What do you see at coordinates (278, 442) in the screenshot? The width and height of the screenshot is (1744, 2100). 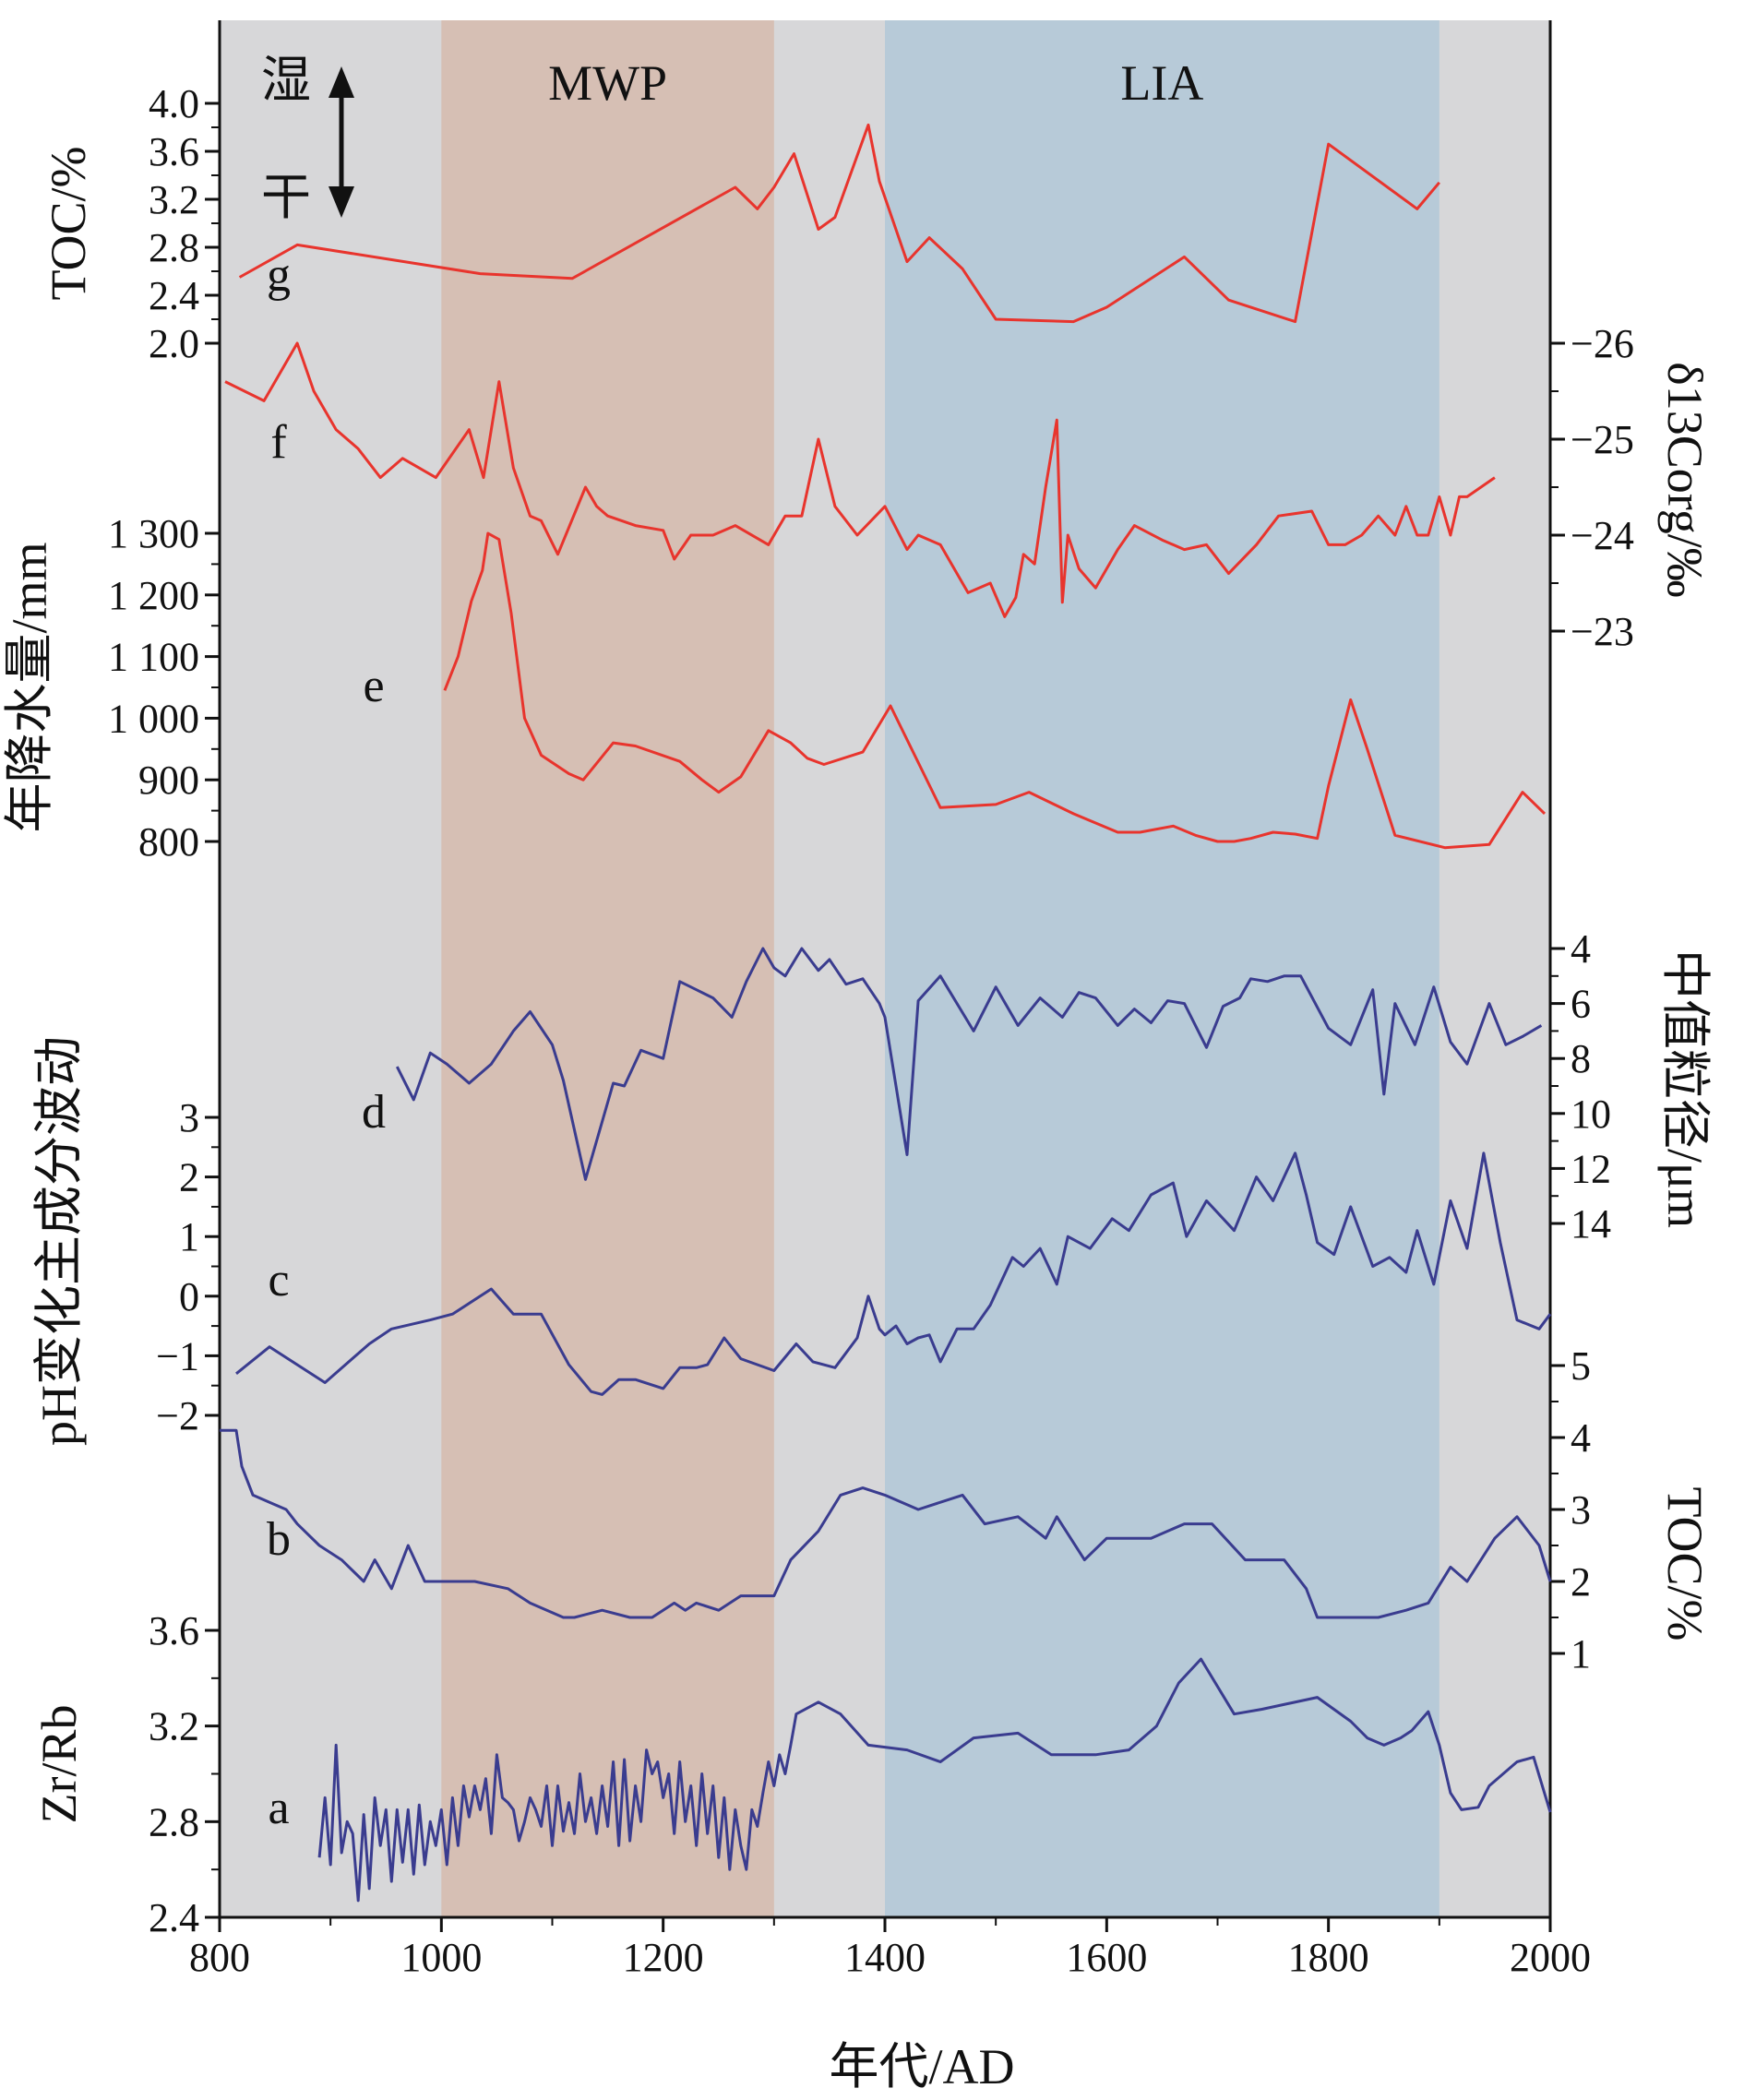 I see `panel-letter-f: f` at bounding box center [278, 442].